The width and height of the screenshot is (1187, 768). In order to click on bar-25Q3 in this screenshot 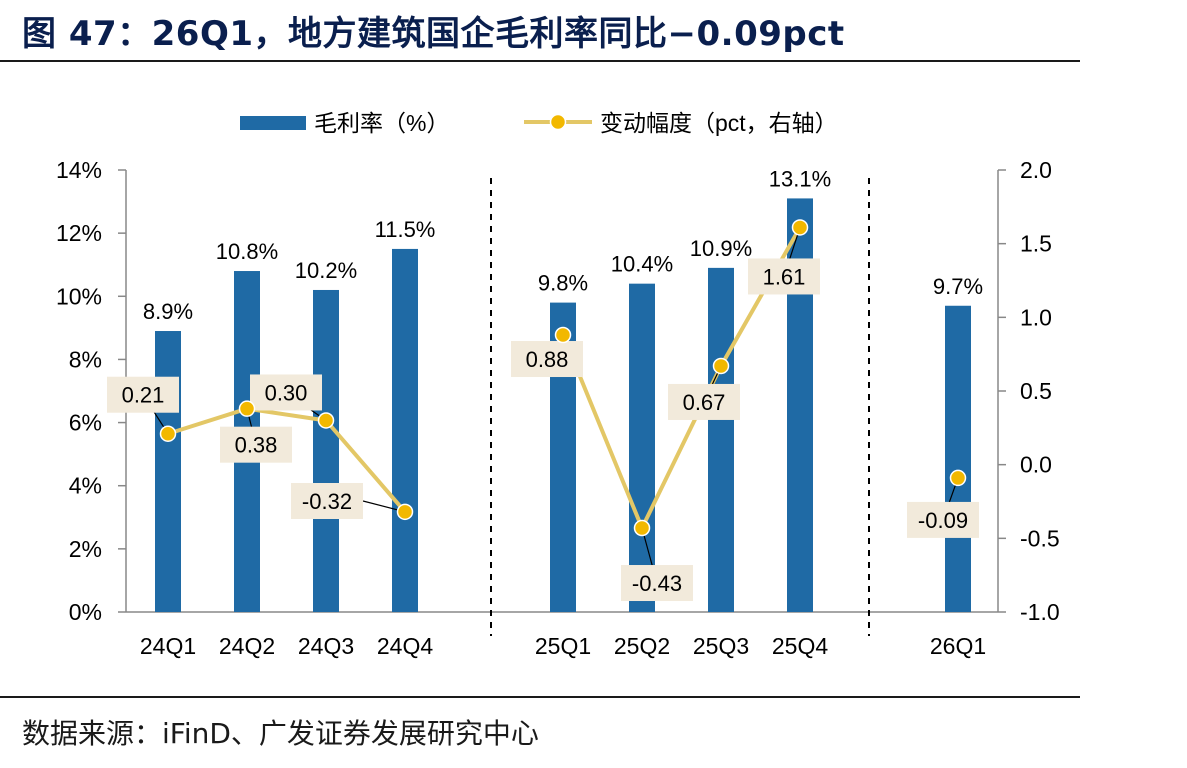, I will do `click(721, 439)`.